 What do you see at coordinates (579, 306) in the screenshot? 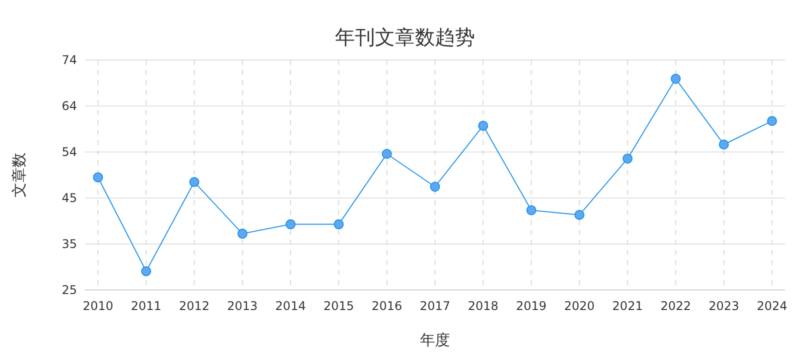
I see `x-tick-label: 2020` at bounding box center [579, 306].